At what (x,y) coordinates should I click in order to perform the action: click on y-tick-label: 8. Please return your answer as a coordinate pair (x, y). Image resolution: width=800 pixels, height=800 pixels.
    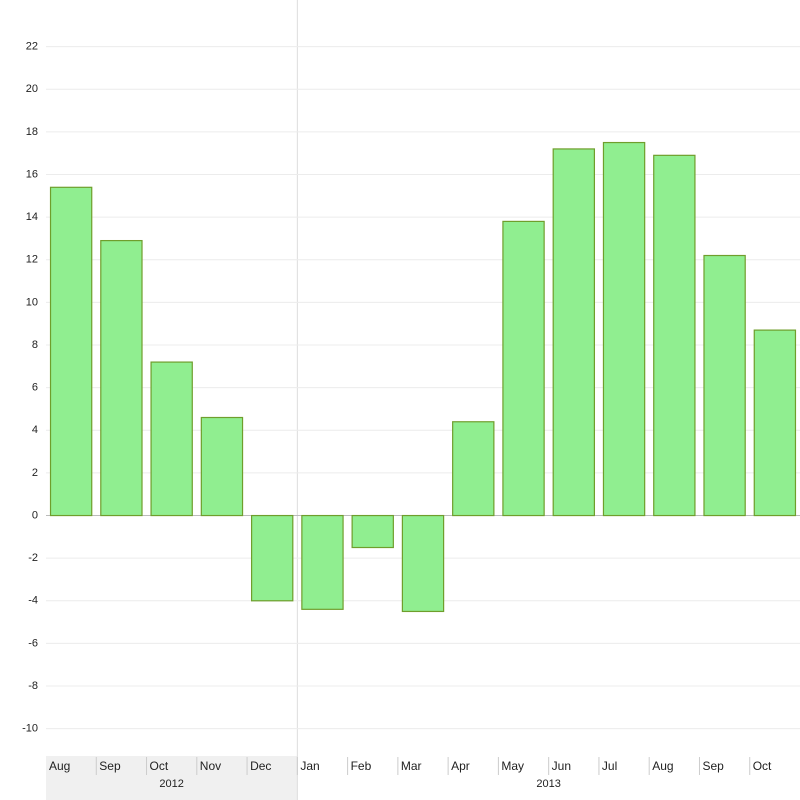
    Looking at the image, I should click on (35, 345).